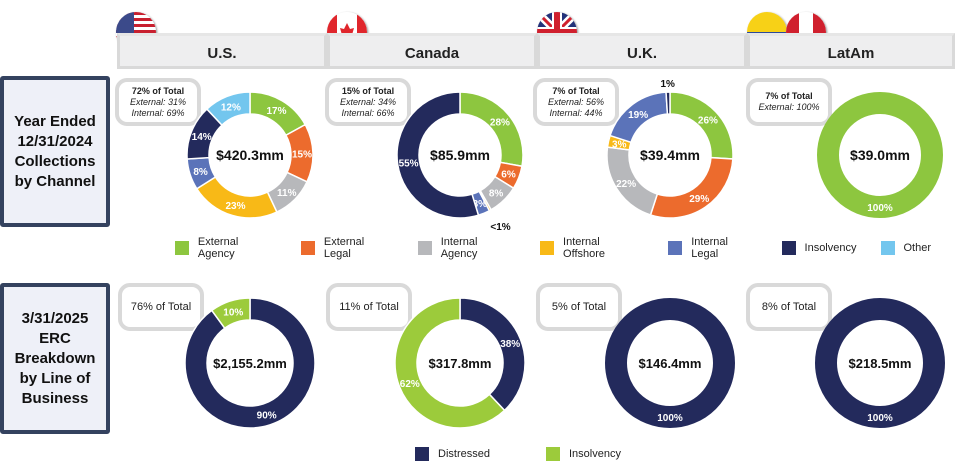 This screenshot has width=955, height=462. I want to click on slice-external-agency, so click(880, 155).